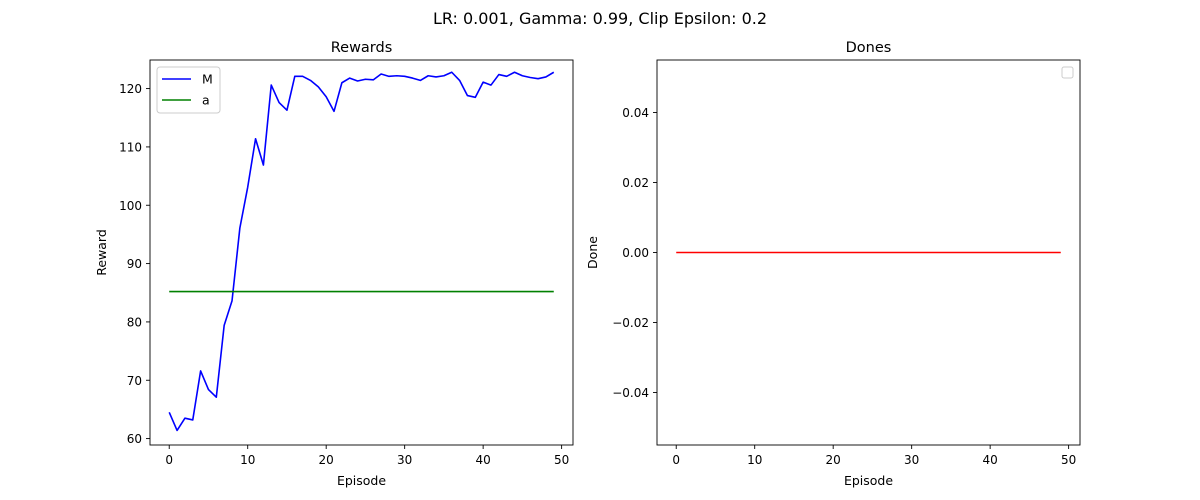 Image resolution: width=1200 pixels, height=500 pixels. Describe the element at coordinates (404, 460) in the screenshot. I see `rewards-x-tick-label: 30` at that location.